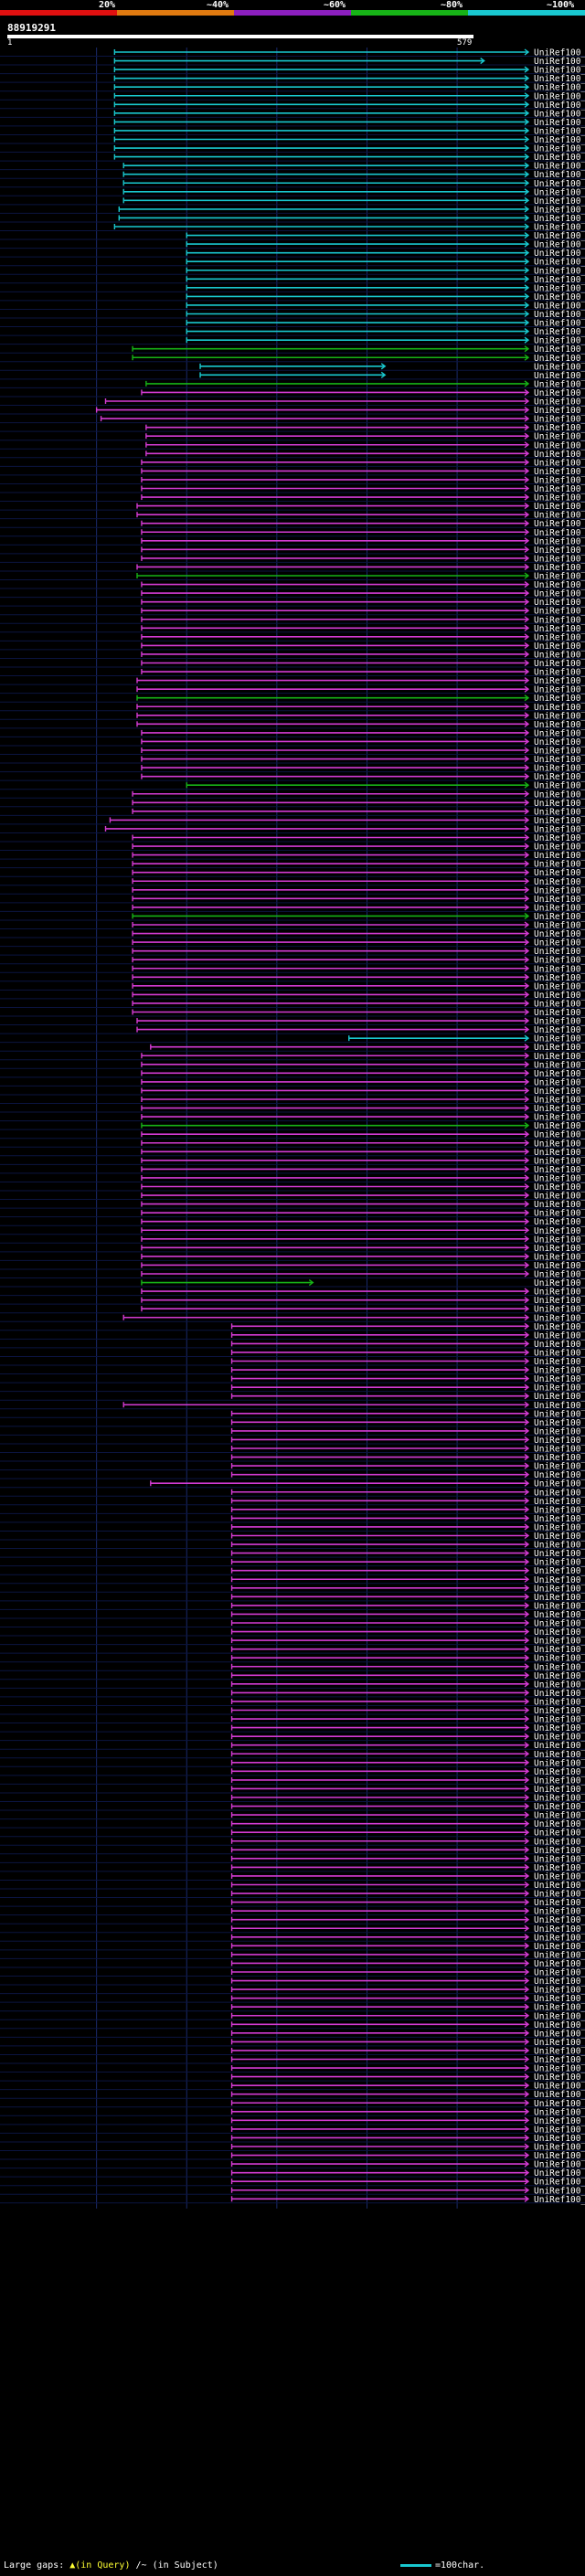 The height and width of the screenshot is (2576, 585). What do you see at coordinates (560, 1231) in the screenshot?
I see `hit-accession-label: UniRef100_Q6FUB1` at bounding box center [560, 1231].